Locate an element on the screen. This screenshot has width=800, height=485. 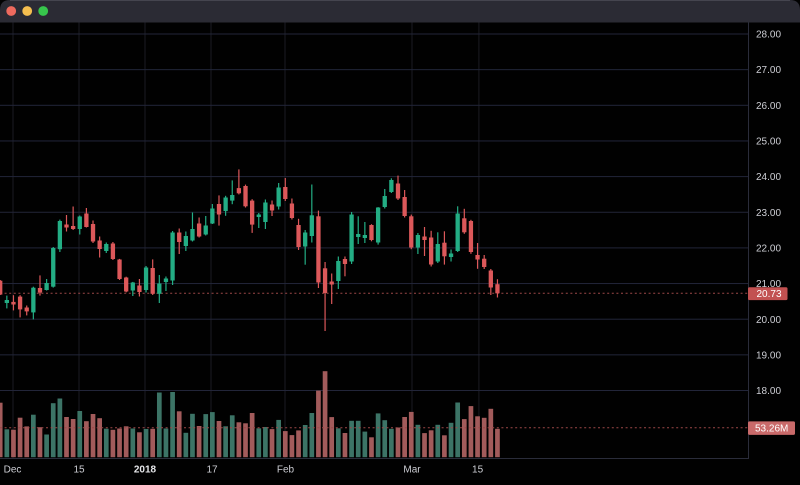
svg-text: 53.26M is located at coordinates (771, 428).